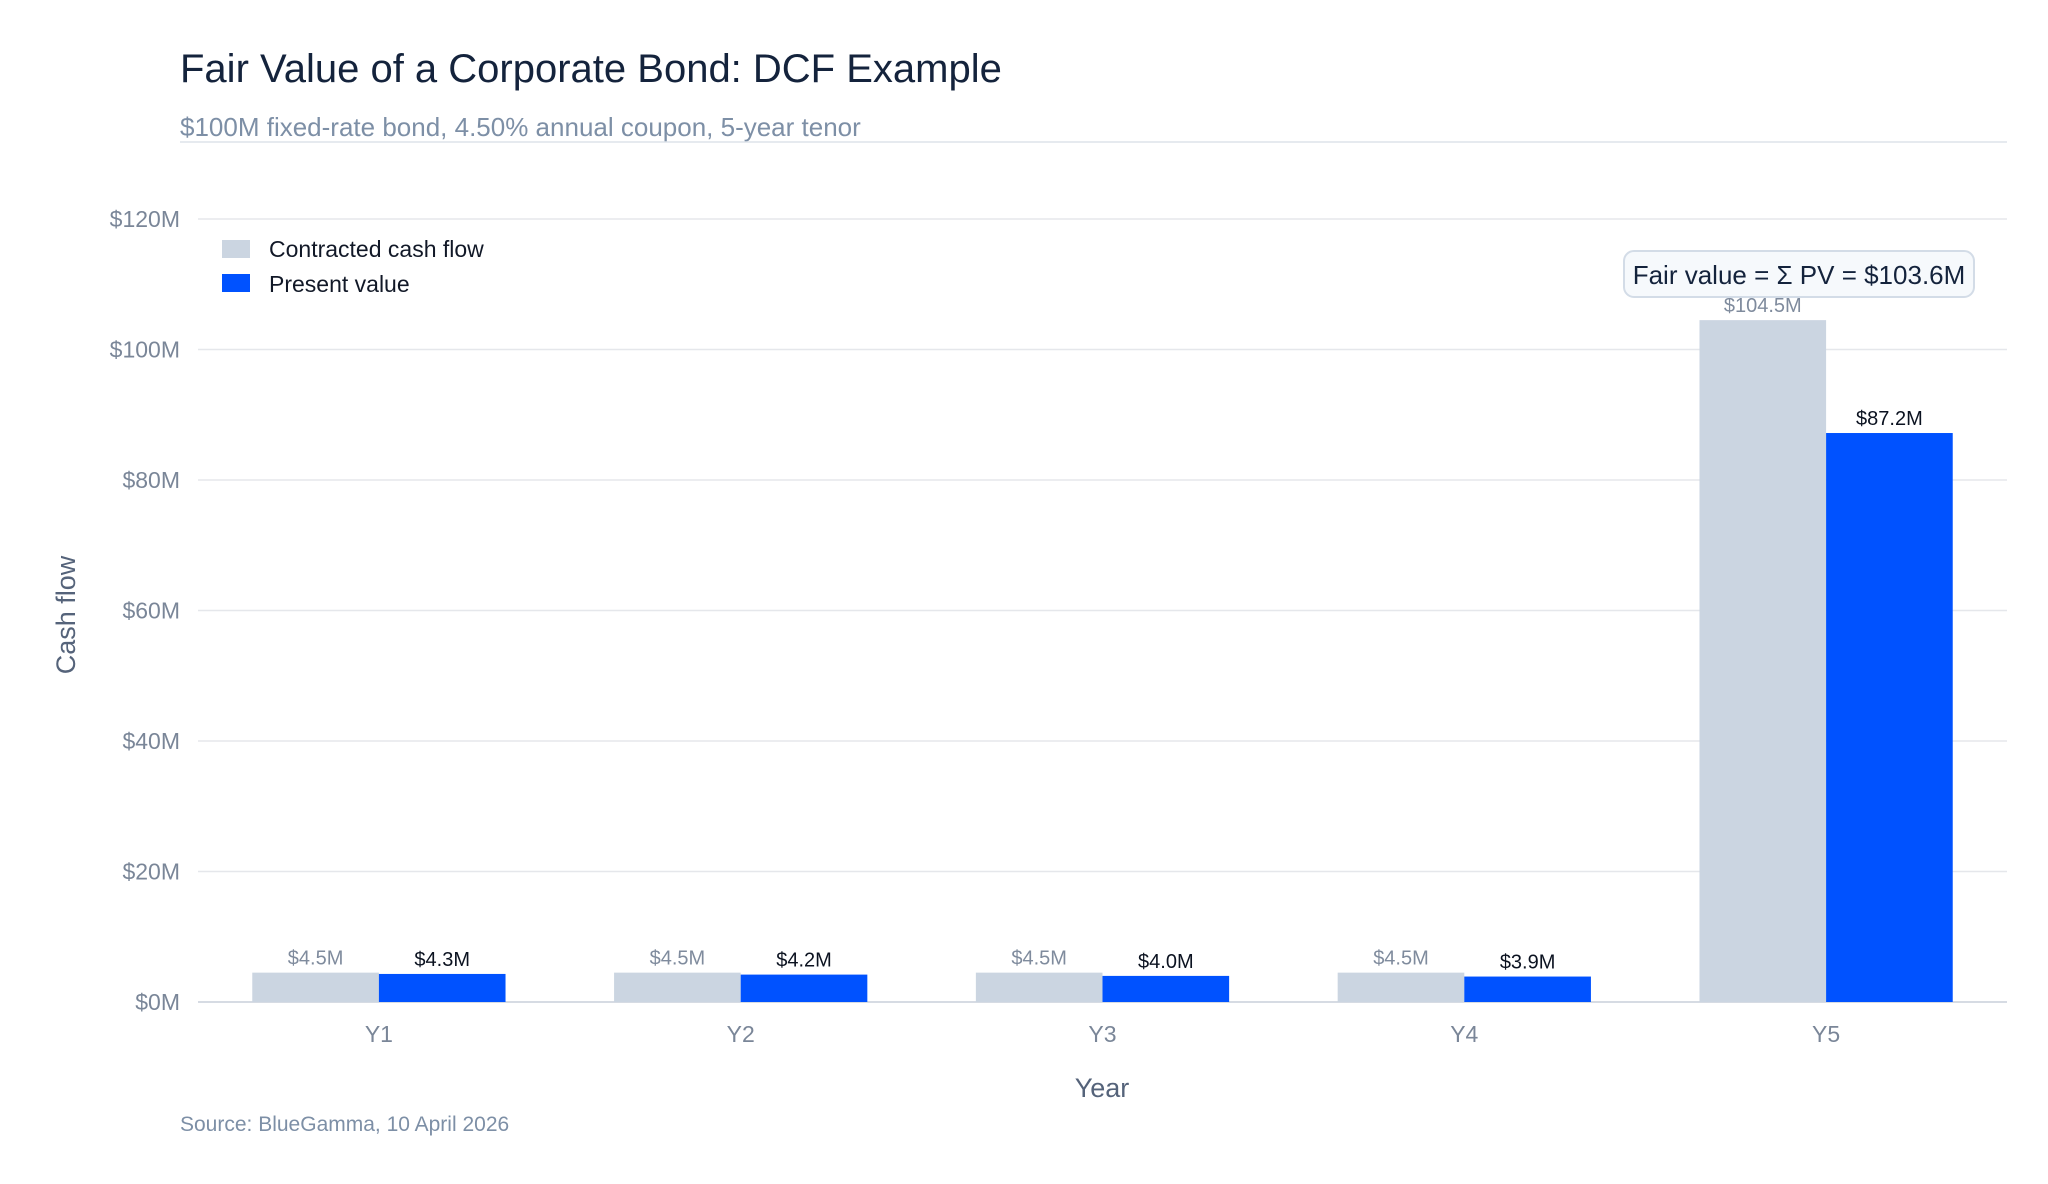 The width and height of the screenshot is (2048, 1184). What do you see at coordinates (678, 959) in the screenshot?
I see `data-label-contracted-y2: $4.5M` at bounding box center [678, 959].